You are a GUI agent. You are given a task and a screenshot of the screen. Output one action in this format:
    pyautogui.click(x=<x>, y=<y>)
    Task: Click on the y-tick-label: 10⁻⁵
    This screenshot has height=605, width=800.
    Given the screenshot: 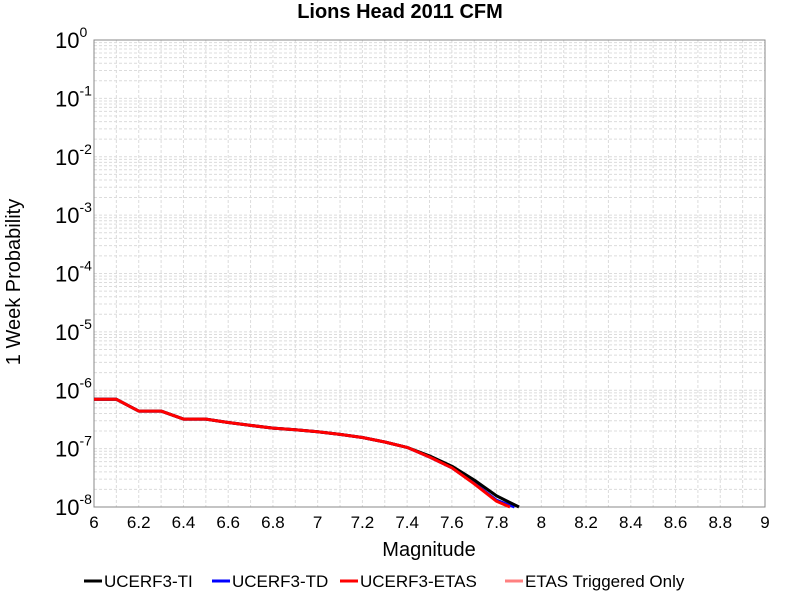 What is the action you would take?
    pyautogui.click(x=73, y=330)
    